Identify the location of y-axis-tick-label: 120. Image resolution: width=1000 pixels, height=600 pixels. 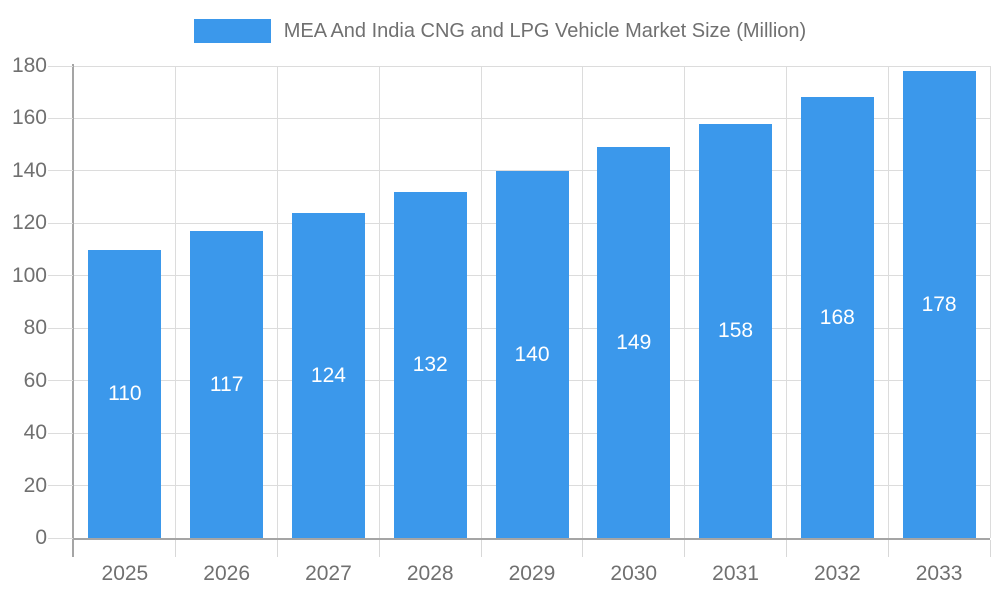
(29, 223).